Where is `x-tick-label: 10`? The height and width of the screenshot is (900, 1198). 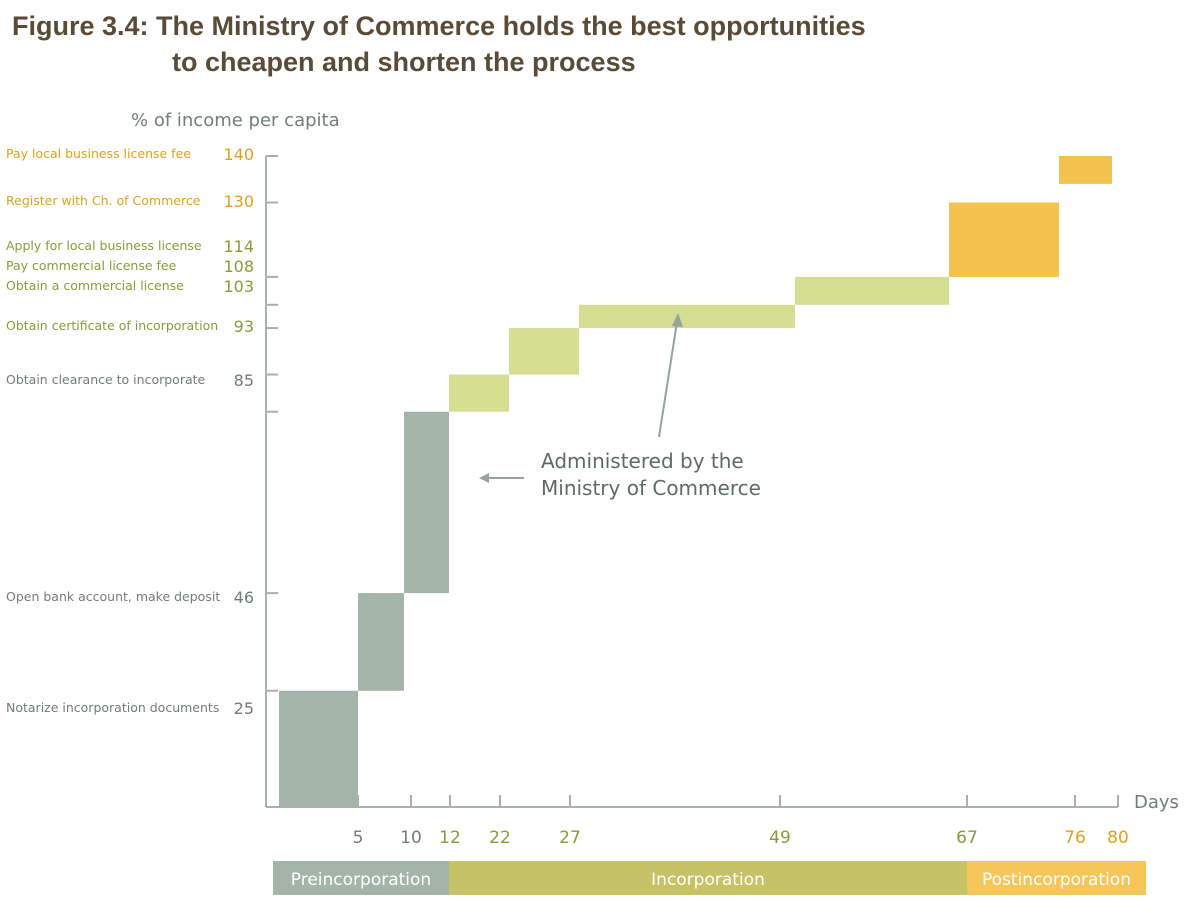
x-tick-label: 10 is located at coordinates (411, 838).